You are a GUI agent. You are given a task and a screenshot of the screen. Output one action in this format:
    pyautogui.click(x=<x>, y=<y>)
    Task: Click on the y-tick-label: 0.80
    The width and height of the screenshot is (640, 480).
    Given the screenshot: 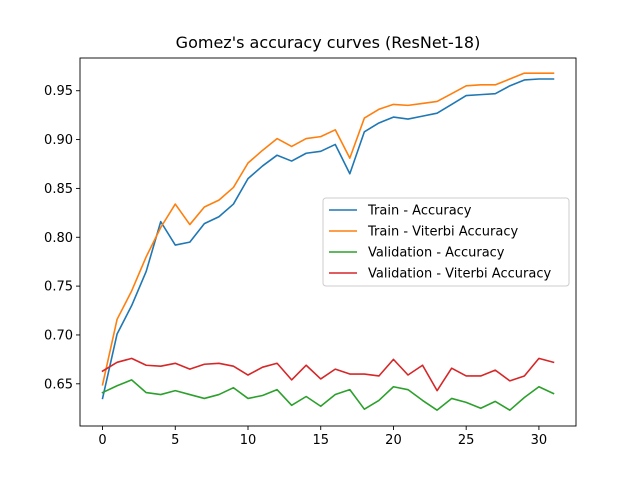 What is the action you would take?
    pyautogui.click(x=58, y=238)
    